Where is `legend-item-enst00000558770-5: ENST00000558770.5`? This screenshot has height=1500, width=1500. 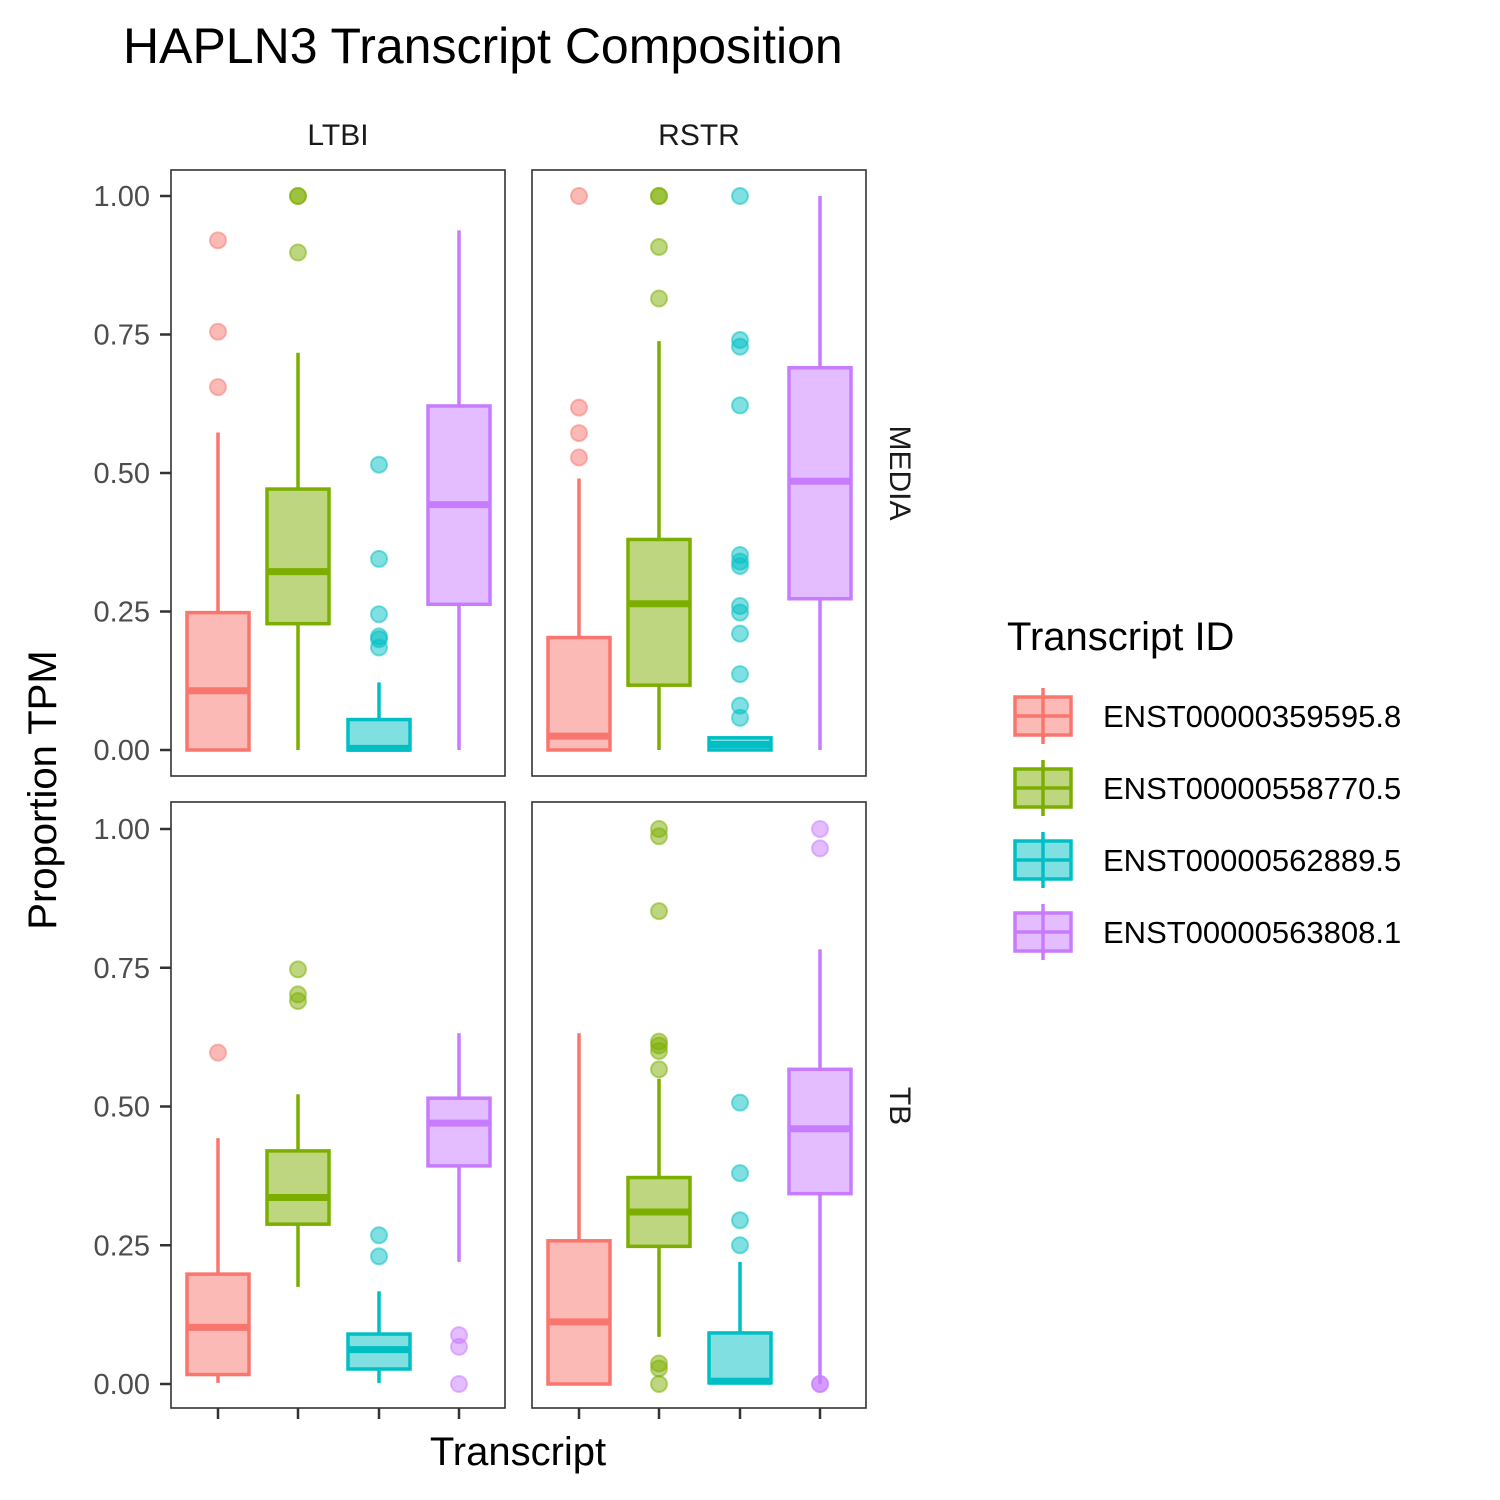
legend-item-enst00000558770-5: ENST00000558770.5 is located at coordinates (1207, 788).